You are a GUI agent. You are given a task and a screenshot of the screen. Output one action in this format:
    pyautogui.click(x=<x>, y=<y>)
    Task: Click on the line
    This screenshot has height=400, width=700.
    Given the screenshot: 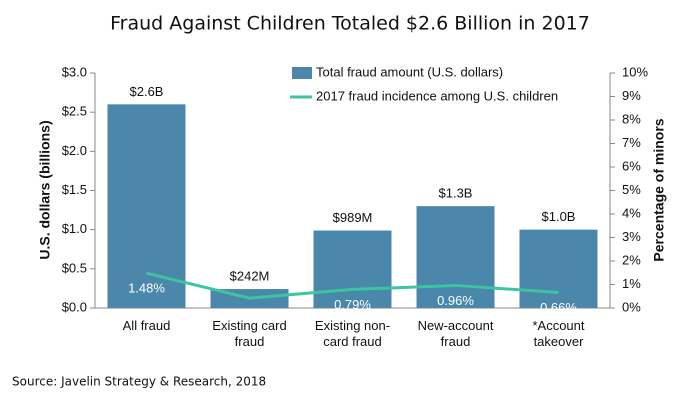 What is the action you would take?
    pyautogui.click(x=352, y=285)
    